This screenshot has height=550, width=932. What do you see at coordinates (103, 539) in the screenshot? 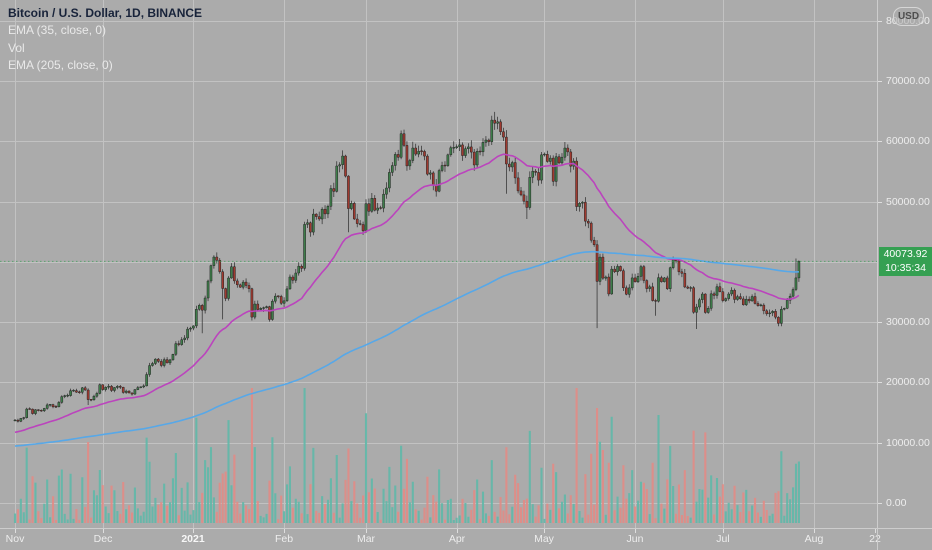
I see `time-tick-label: Dec` at bounding box center [103, 539].